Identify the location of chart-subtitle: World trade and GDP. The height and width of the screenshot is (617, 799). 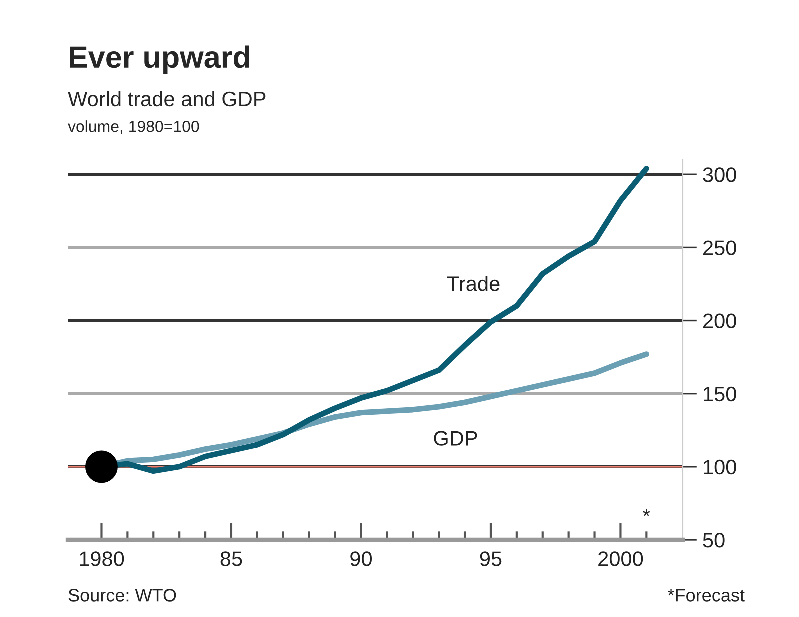
(167, 99).